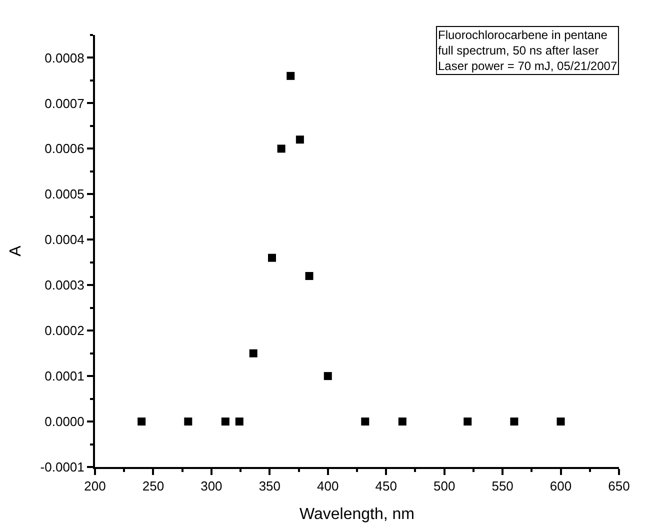  Describe the element at coordinates (64, 148) in the screenshot. I see `y-tick-label: 0.0006` at that location.